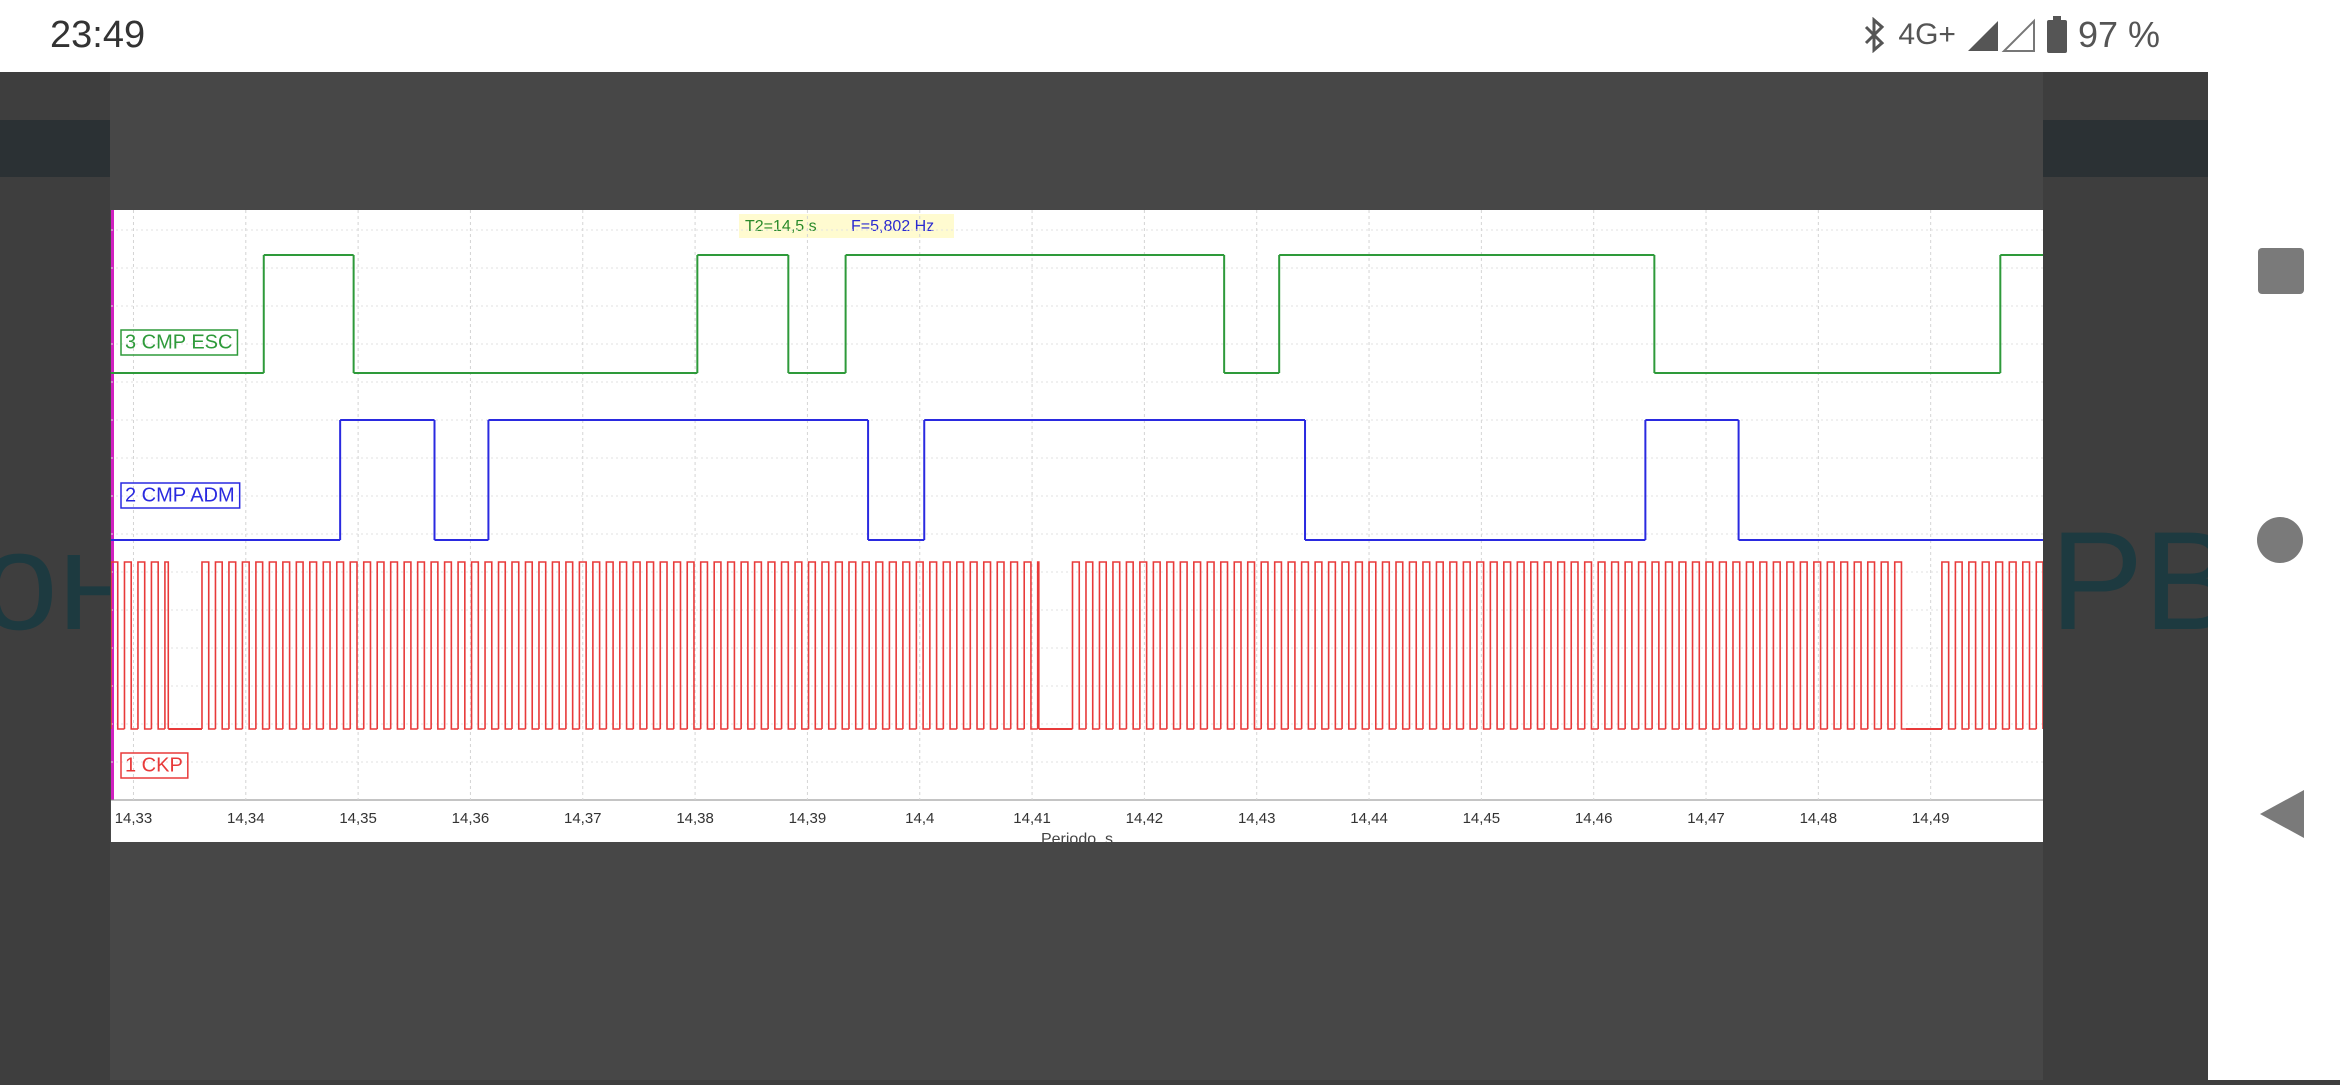  I want to click on channel-label: 1 CKP, so click(154, 765).